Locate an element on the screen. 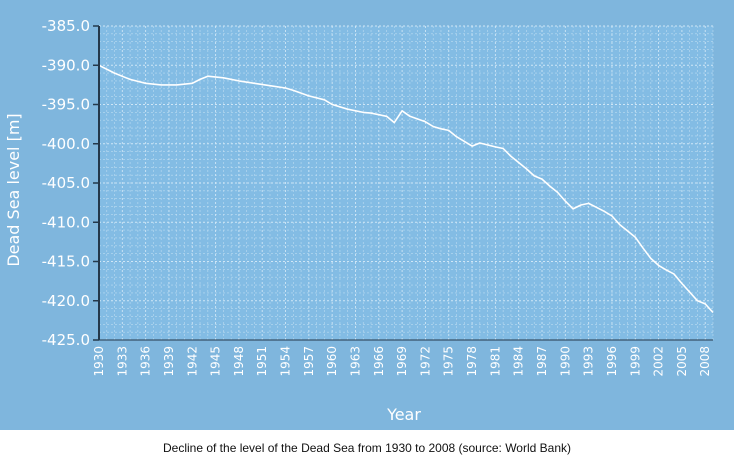  x-tick-label: 1996 is located at coordinates (612, 361).